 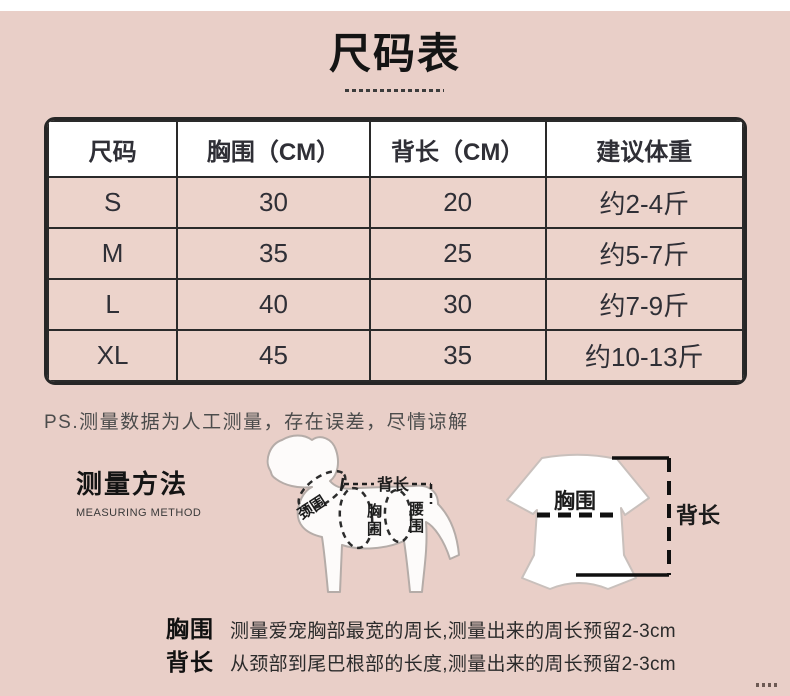 What do you see at coordinates (113, 253) in the screenshot?
I see `cell-size: M` at bounding box center [113, 253].